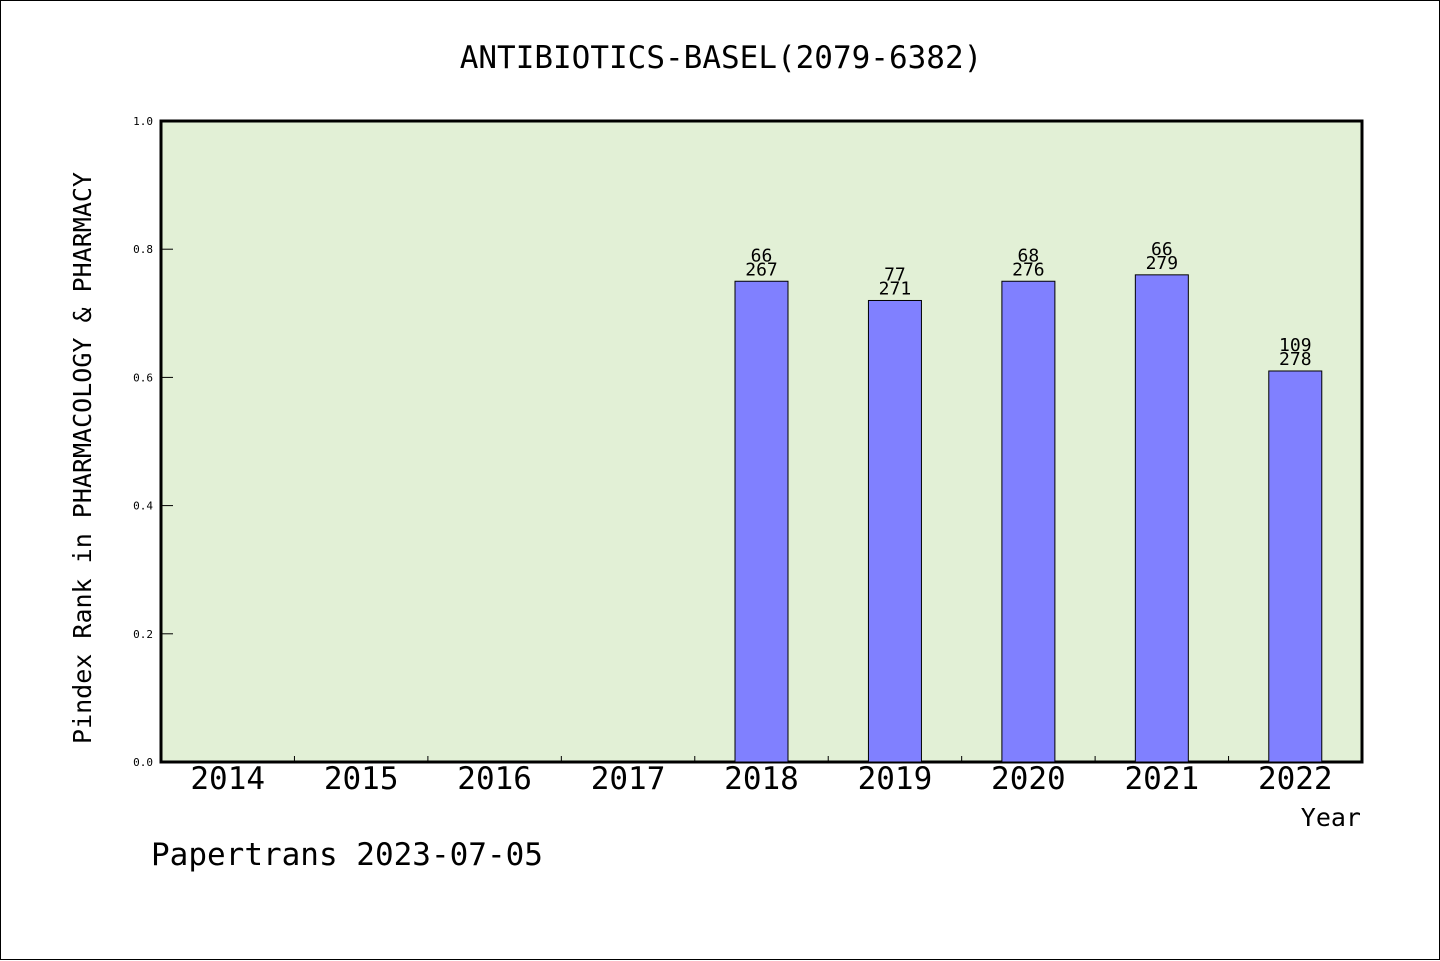  Describe the element at coordinates (761, 779) in the screenshot. I see `x-tick-label: 2018` at that location.